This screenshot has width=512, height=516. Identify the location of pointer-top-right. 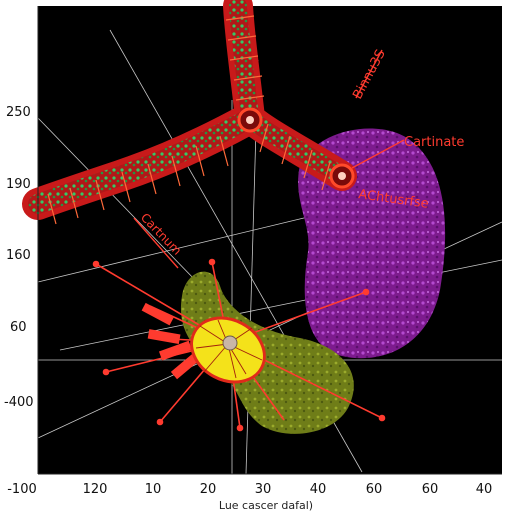
(369, 74).